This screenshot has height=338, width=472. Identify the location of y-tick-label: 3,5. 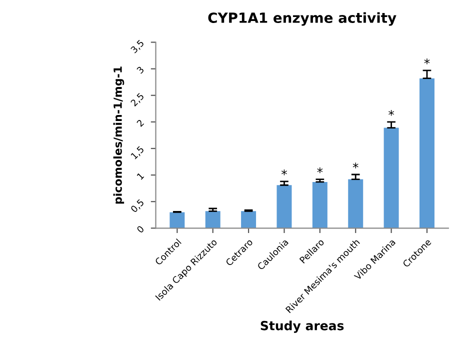
(137, 46).